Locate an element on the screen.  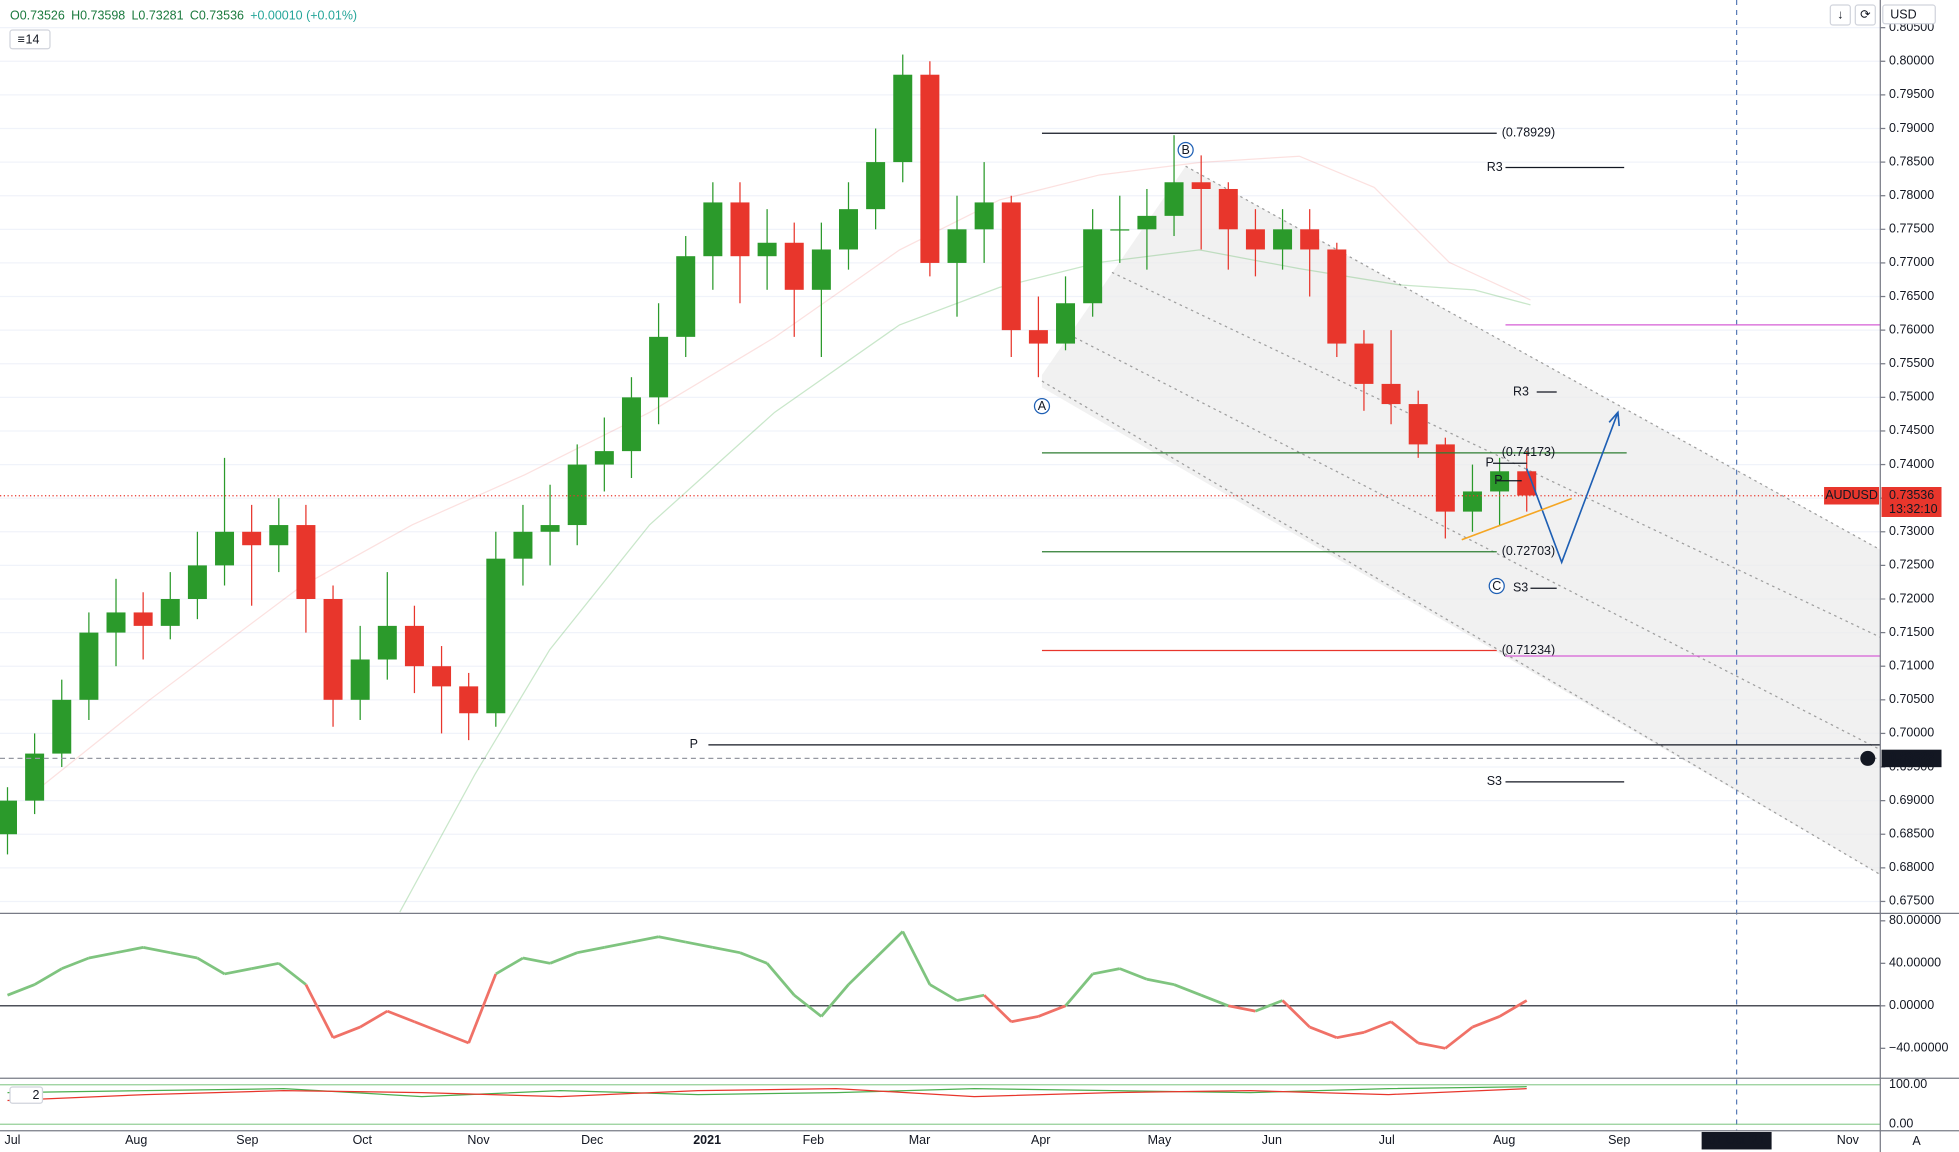
x-tick-label: Mar is located at coordinates (920, 1140).